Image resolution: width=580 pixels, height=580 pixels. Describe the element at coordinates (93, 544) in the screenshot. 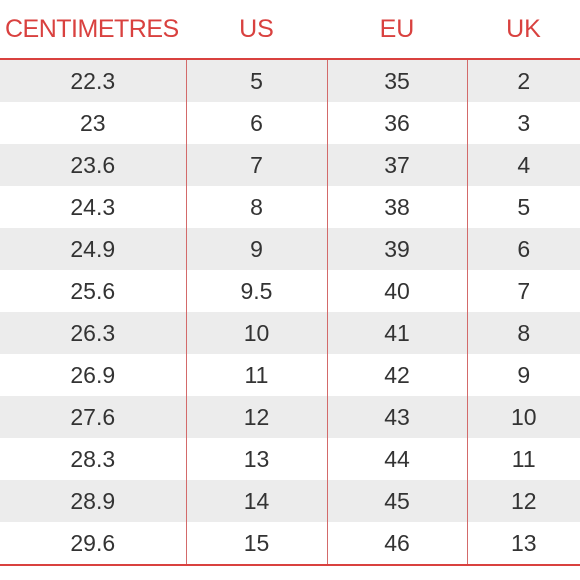

I see `cell-centimetres: 29.6` at that location.